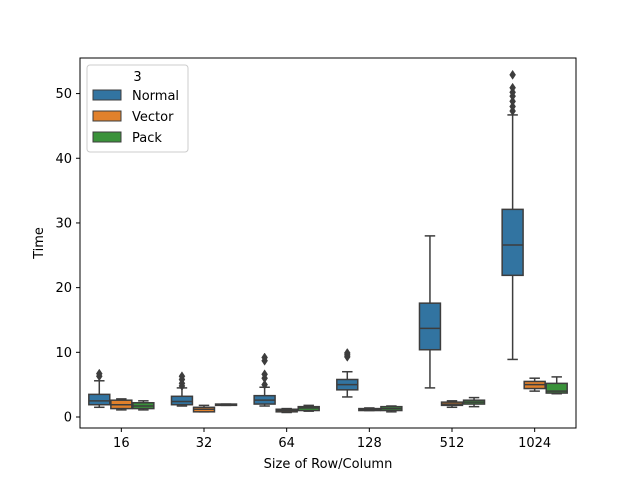  I want to click on legend-swatch-normal, so click(107, 95).